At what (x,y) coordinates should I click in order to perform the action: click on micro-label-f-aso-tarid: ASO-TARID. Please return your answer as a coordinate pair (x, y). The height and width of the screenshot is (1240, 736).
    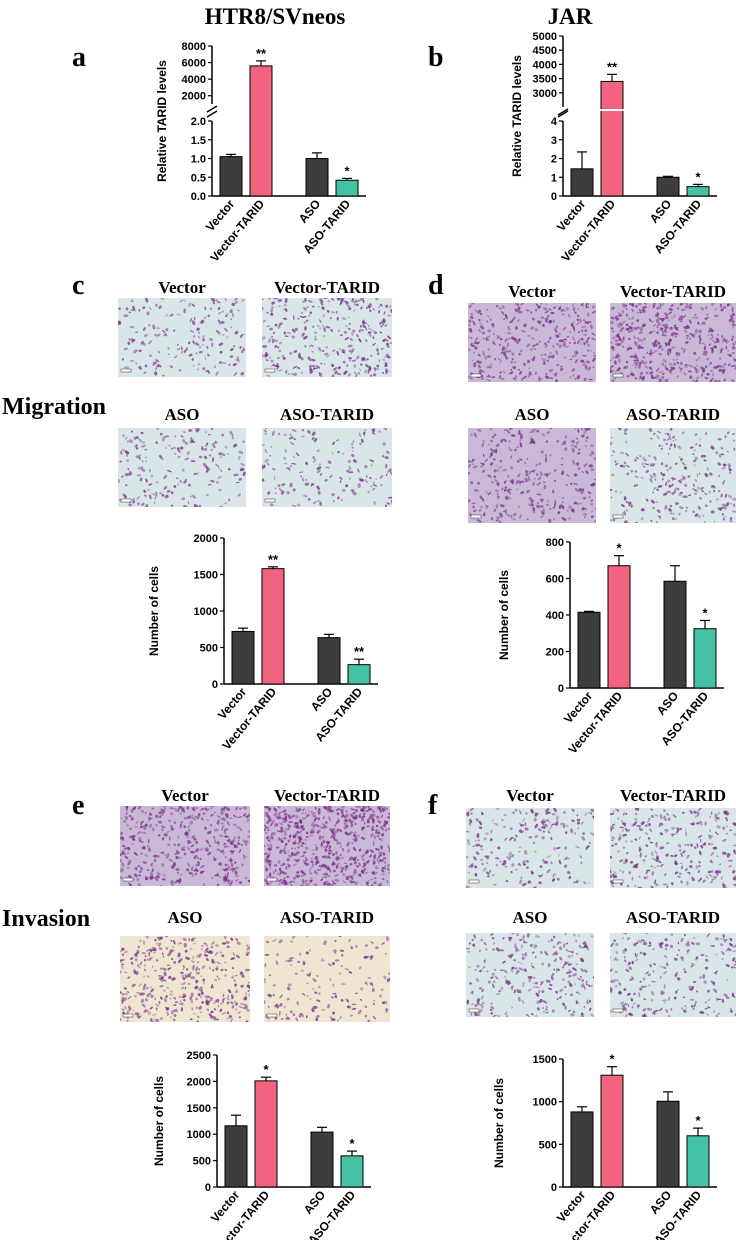
    Looking at the image, I should click on (673, 917).